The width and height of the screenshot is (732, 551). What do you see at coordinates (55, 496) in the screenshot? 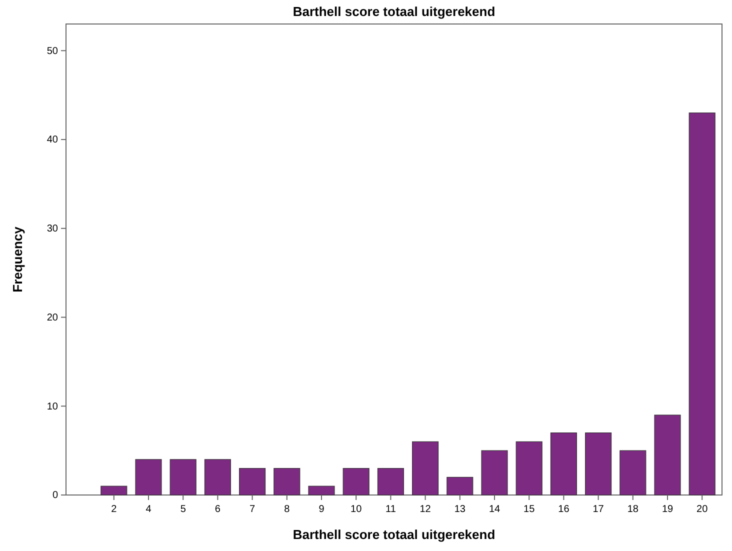
I see `y-tick-label: 0` at bounding box center [55, 496].